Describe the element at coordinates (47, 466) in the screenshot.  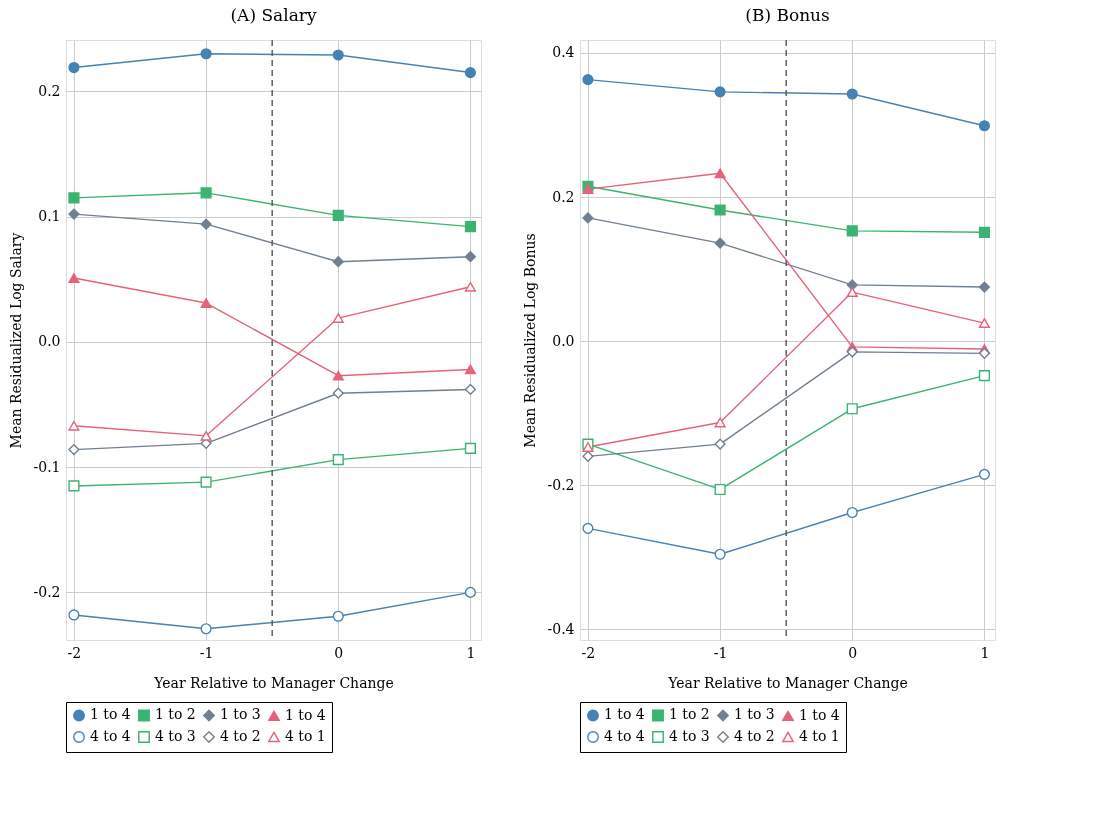
I see `y-tick-label: -0.1` at that location.